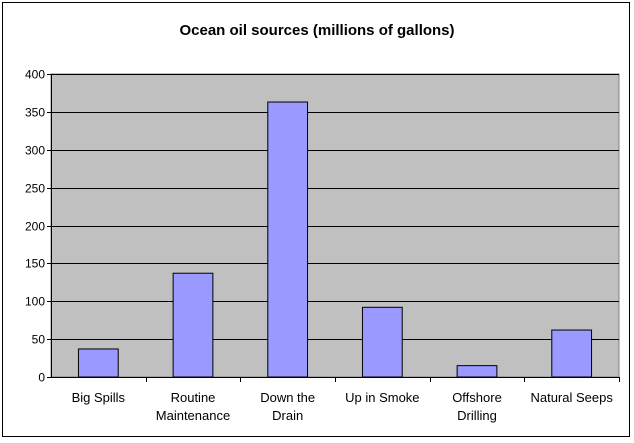 The height and width of the screenshot is (443, 634). Describe the element at coordinates (287, 397) in the screenshot. I see `x-tick-label-line: Down the` at that location.